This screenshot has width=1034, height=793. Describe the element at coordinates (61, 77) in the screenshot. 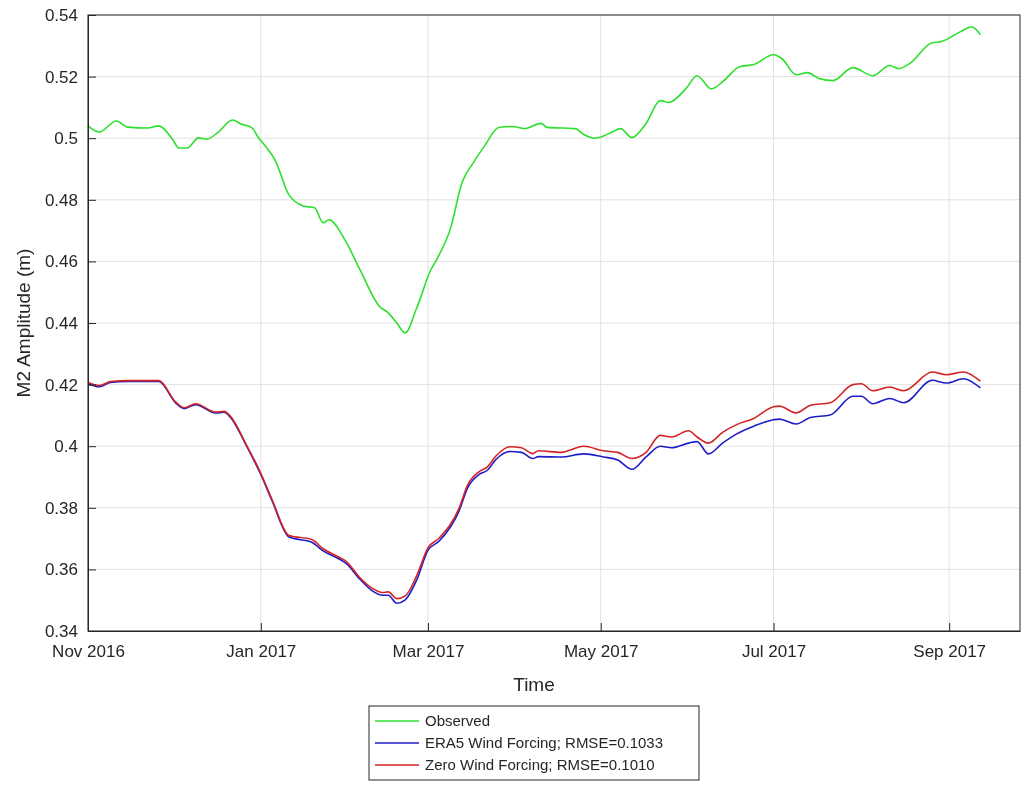

I see `y-tick-label: 0.52` at that location.